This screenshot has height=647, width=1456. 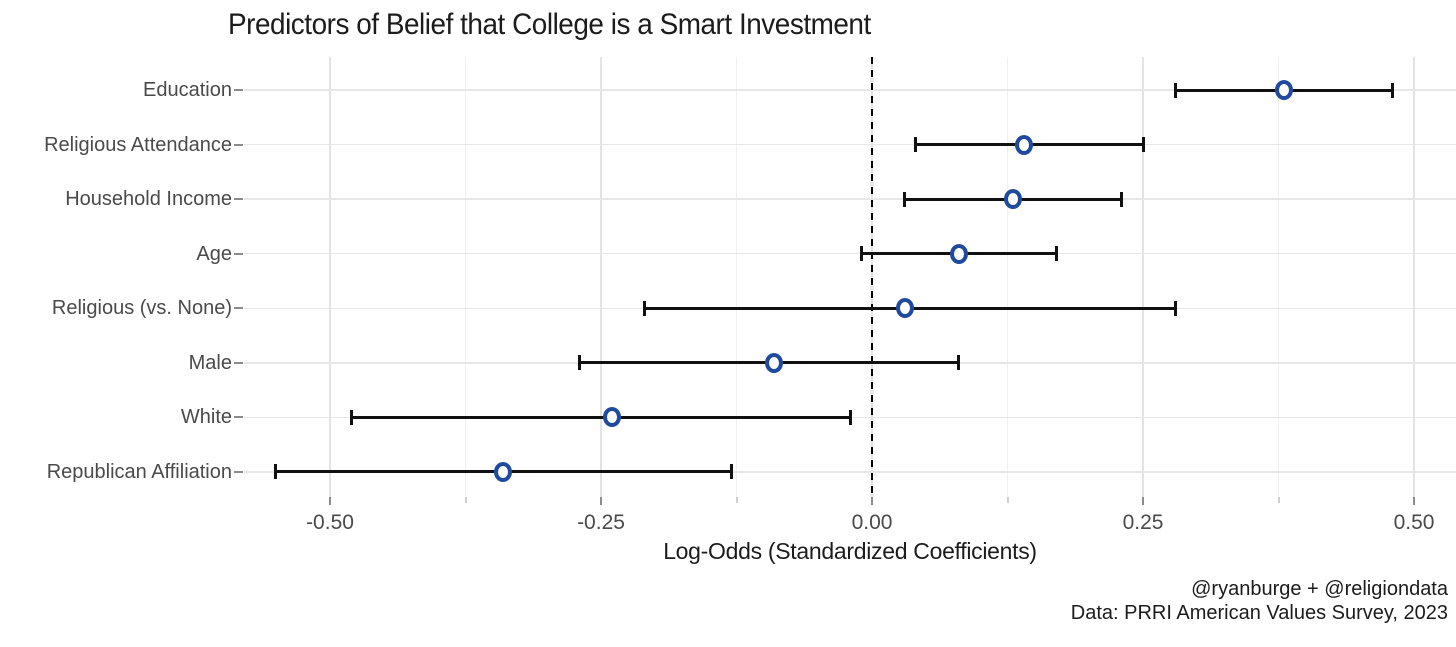 I want to click on y-axis-label: Household Income, so click(x=148, y=199).